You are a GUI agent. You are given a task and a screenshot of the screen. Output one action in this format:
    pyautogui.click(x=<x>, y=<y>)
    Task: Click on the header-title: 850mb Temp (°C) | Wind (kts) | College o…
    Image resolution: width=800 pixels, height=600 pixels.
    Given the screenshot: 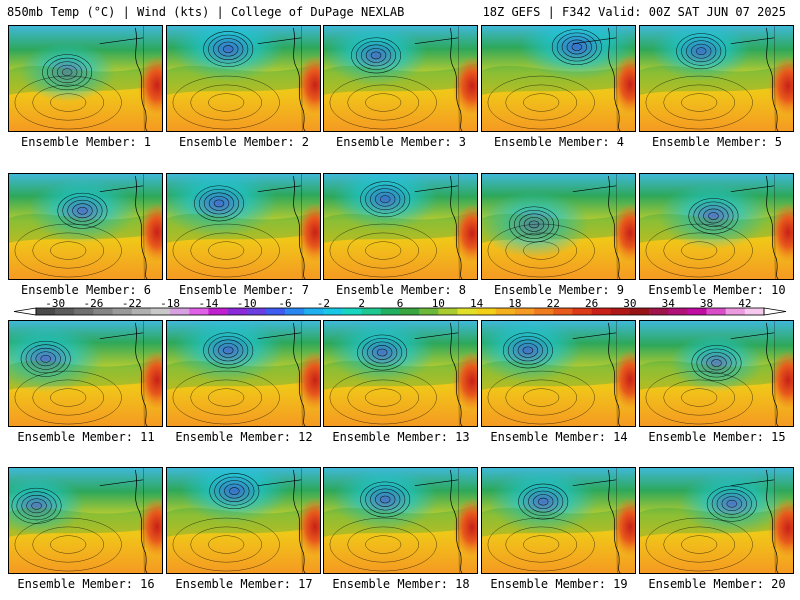 What is the action you would take?
    pyautogui.click(x=206, y=12)
    